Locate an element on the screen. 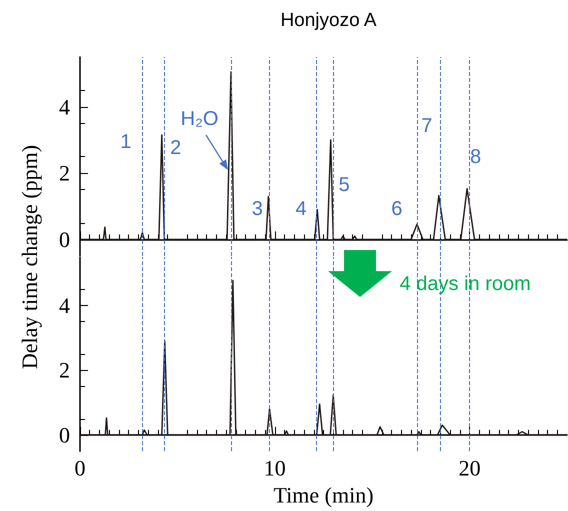 Image resolution: width=568 pixels, height=511 pixels. annotation: 3 is located at coordinates (257, 209).